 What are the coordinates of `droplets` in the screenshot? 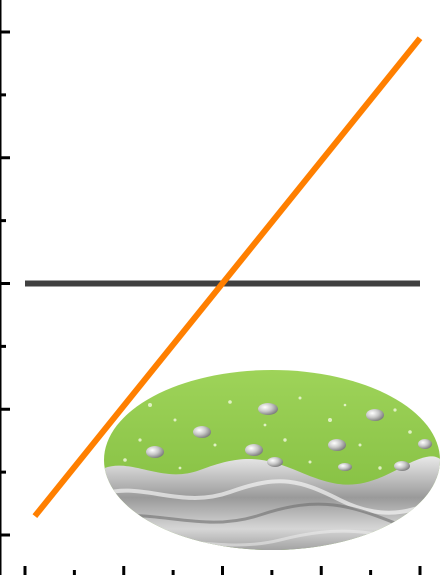 It's located at (289, 437).